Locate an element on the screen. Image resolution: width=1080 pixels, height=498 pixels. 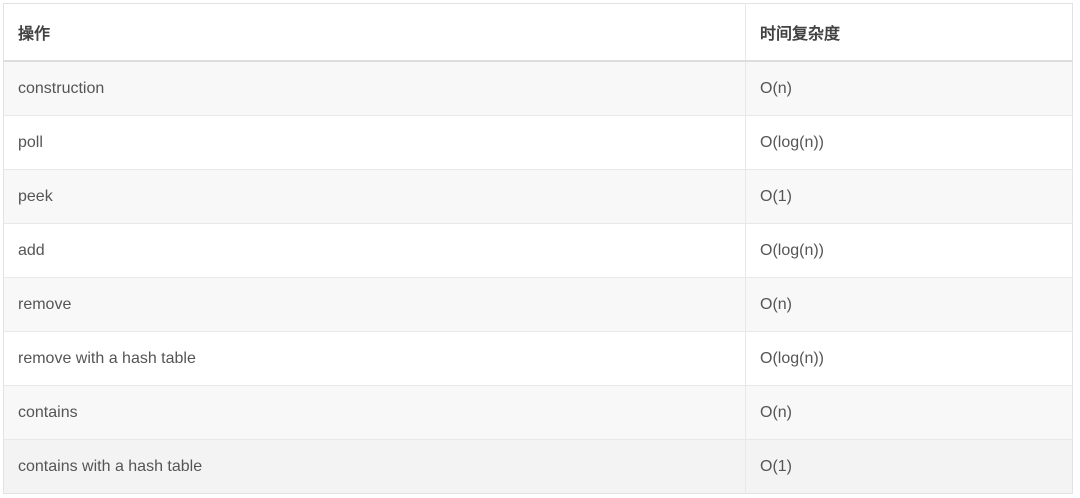
table-row: remove with a hash table O(log(n)) is located at coordinates (538, 358).